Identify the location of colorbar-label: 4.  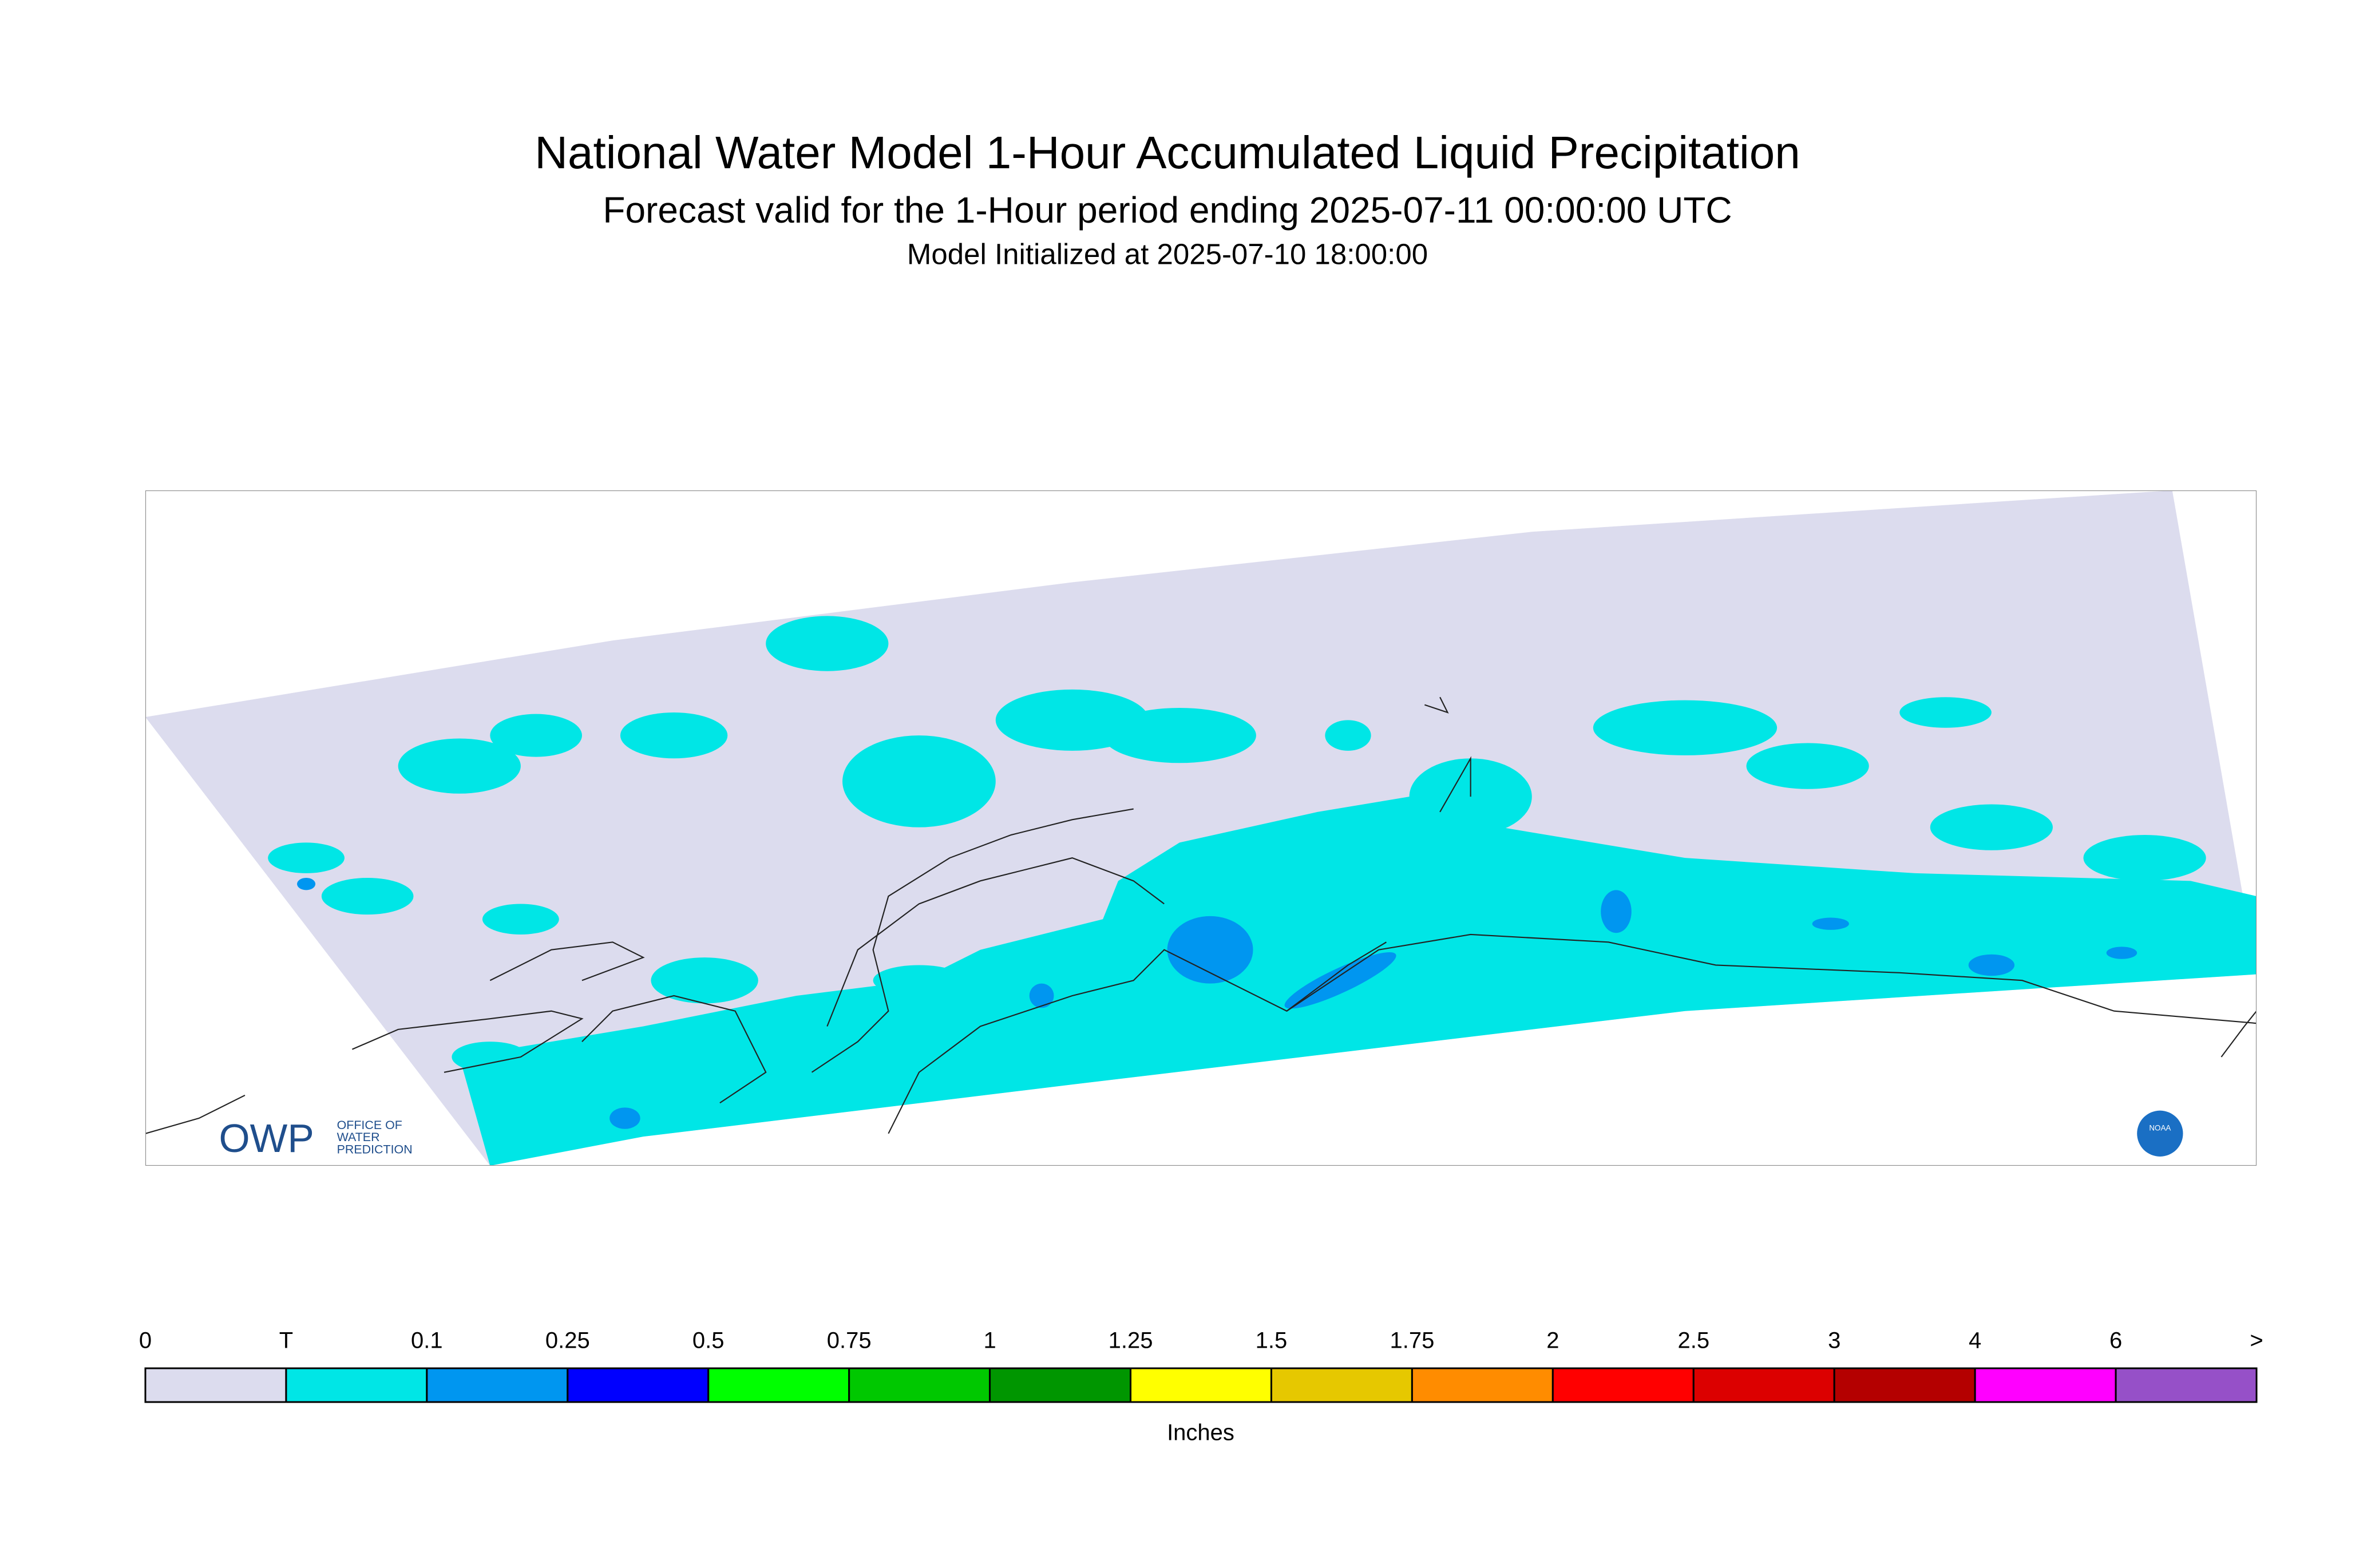
(1975, 1340).